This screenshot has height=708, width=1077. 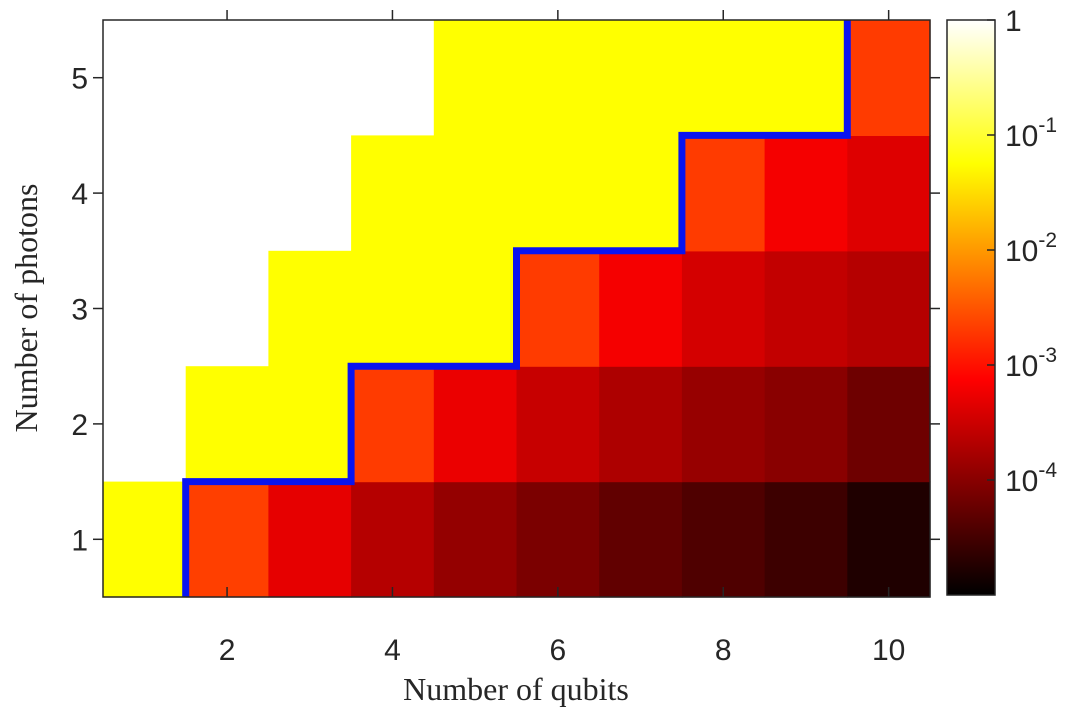 I want to click on x-tick-label: 4, so click(x=392, y=650).